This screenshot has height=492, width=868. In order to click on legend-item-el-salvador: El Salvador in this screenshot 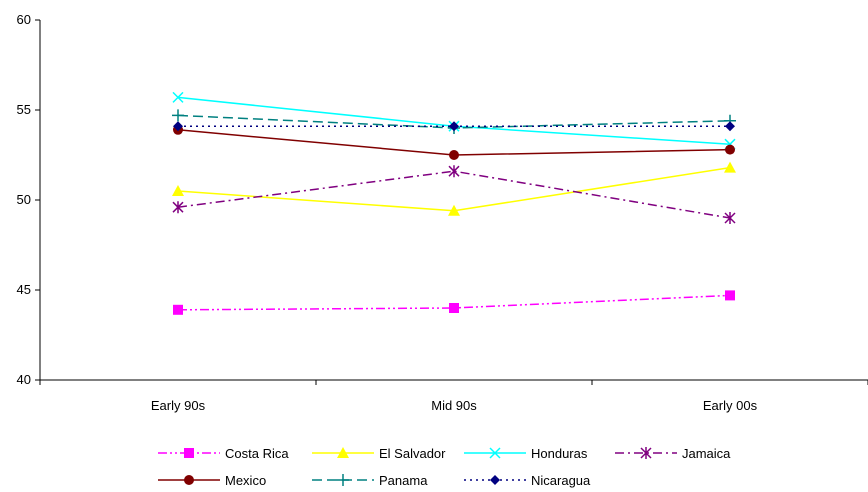, I will do `click(379, 453)`.